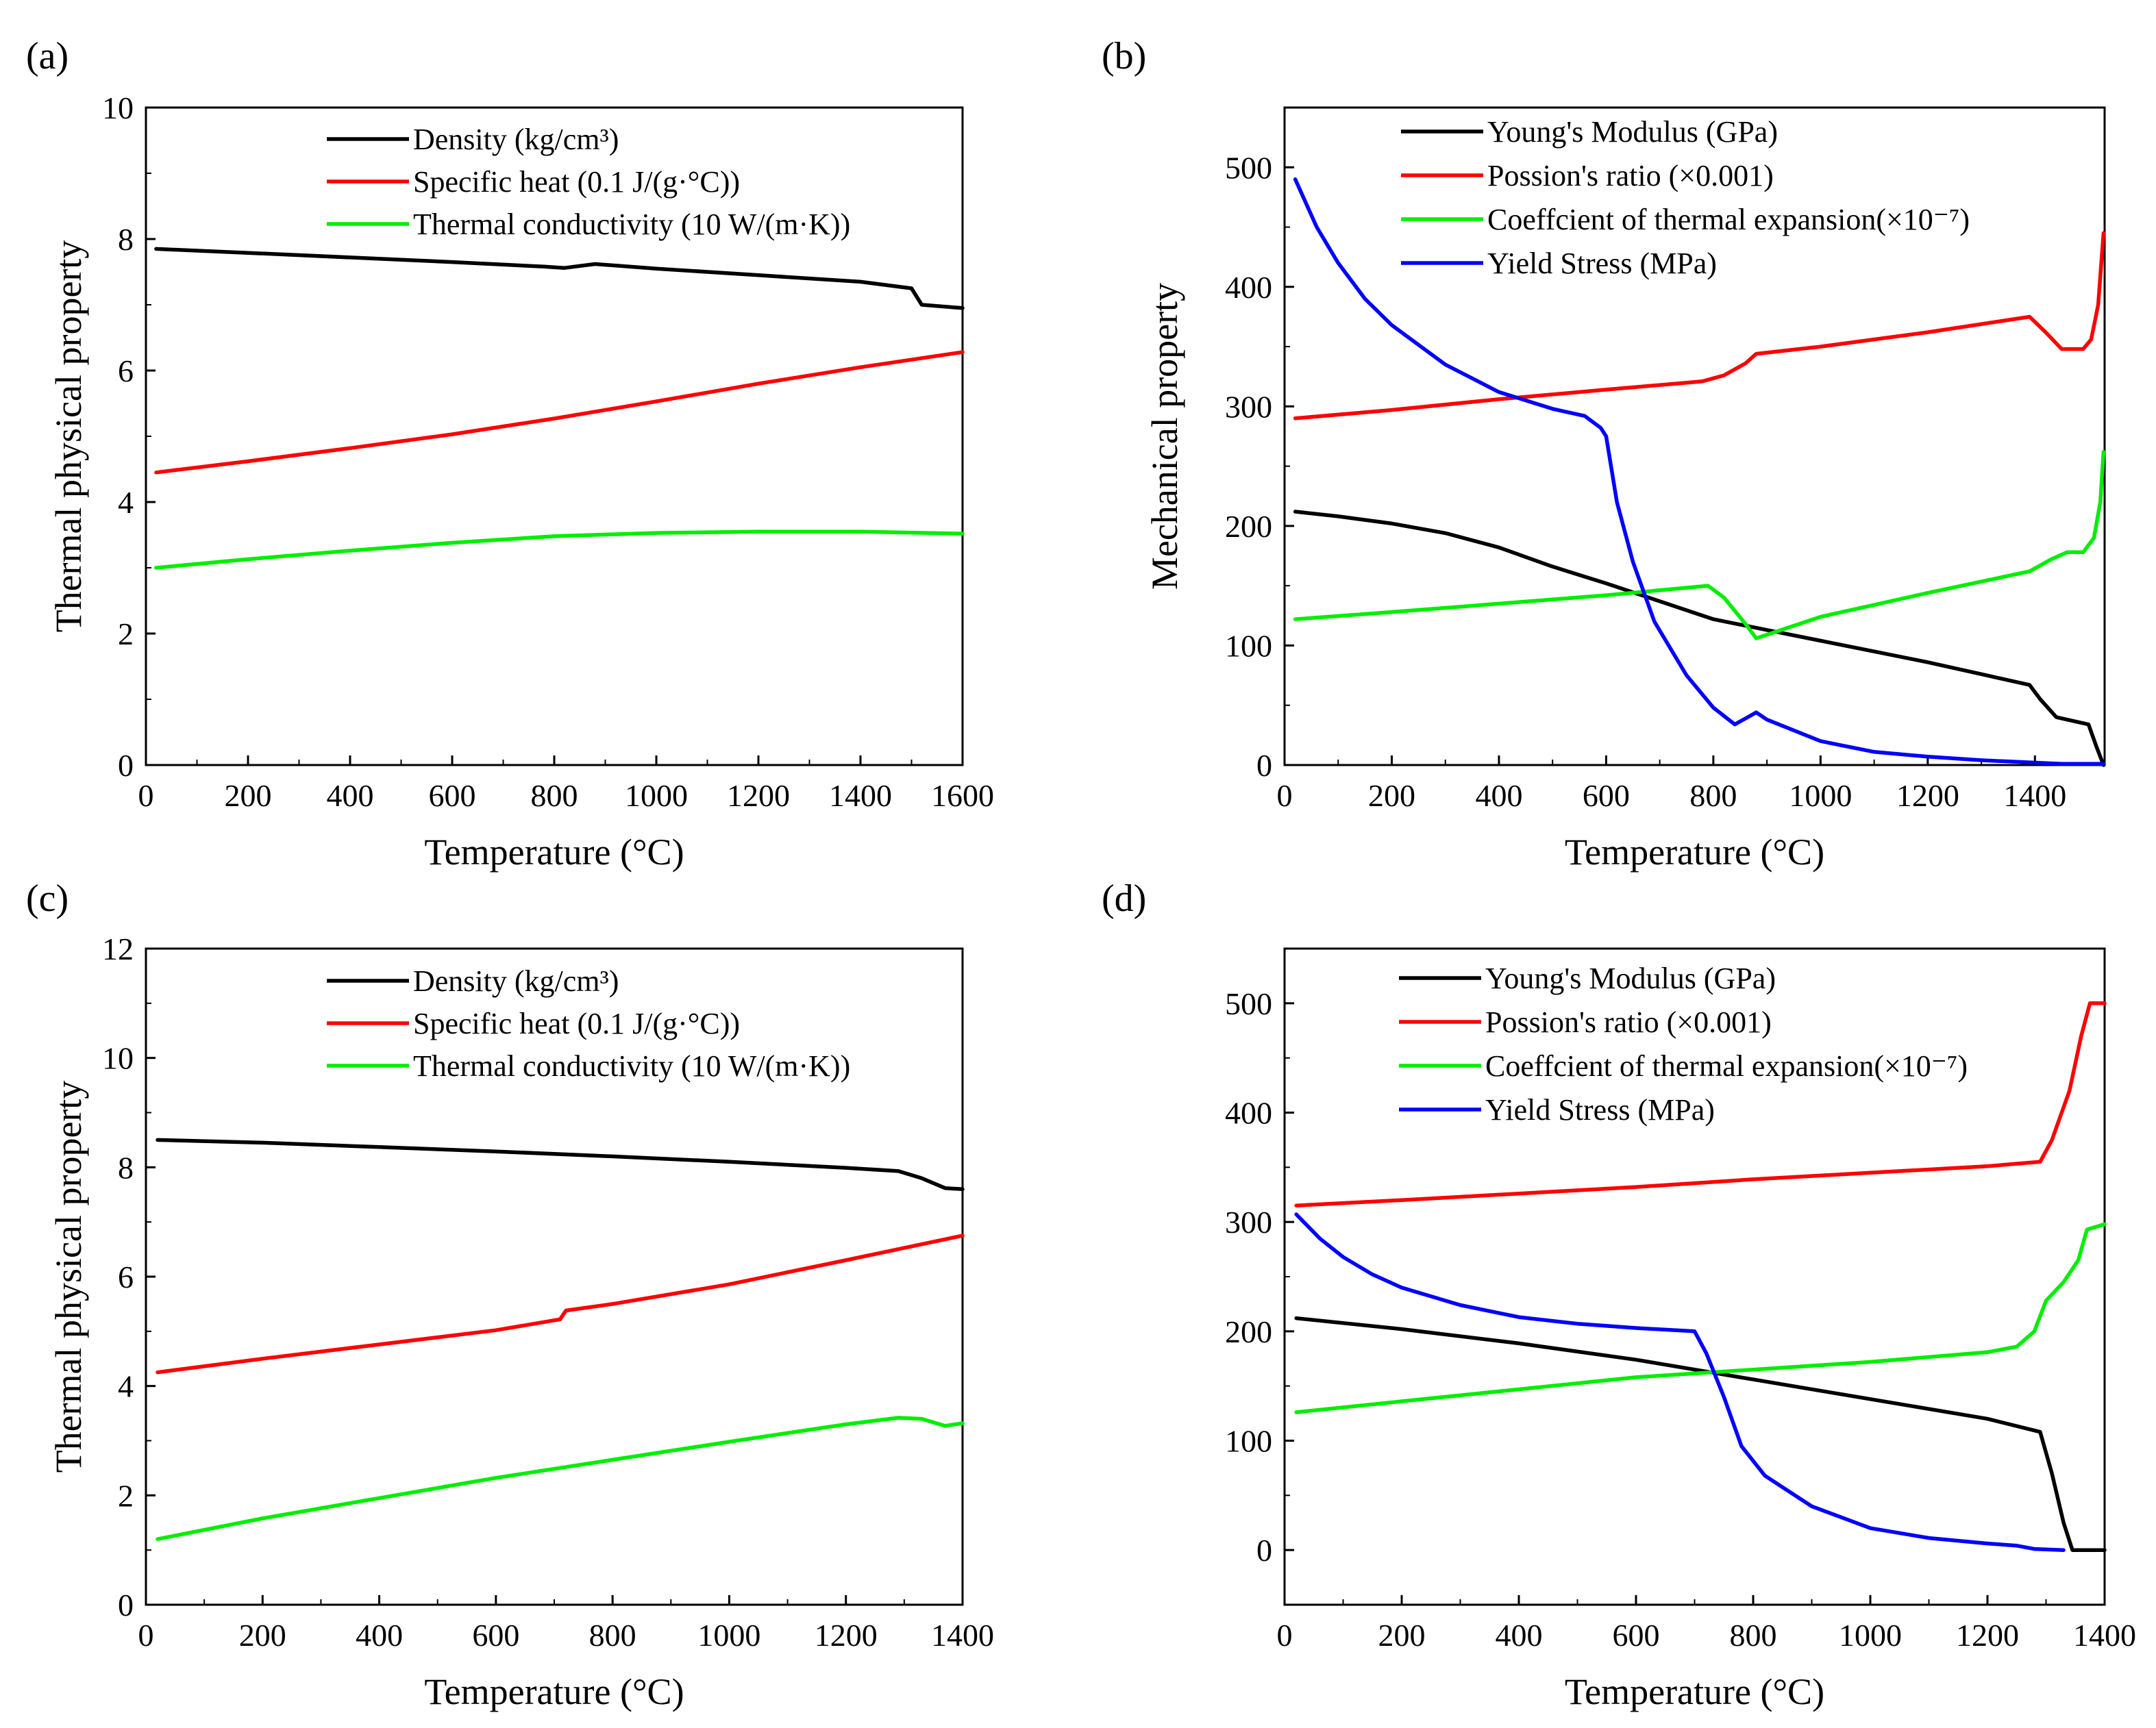 The height and width of the screenshot is (1728, 2156). I want to click on y-tick-label: 200, so click(1248, 526).